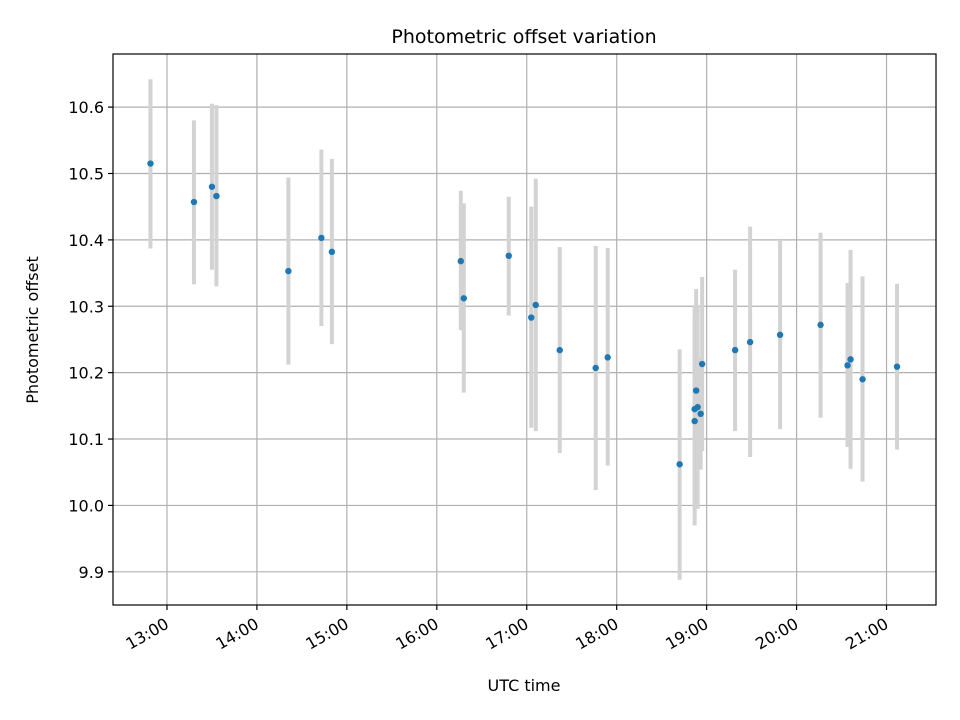 The image size is (960, 720). What do you see at coordinates (86, 505) in the screenshot?
I see `y-tick-label: 10.0` at bounding box center [86, 505].